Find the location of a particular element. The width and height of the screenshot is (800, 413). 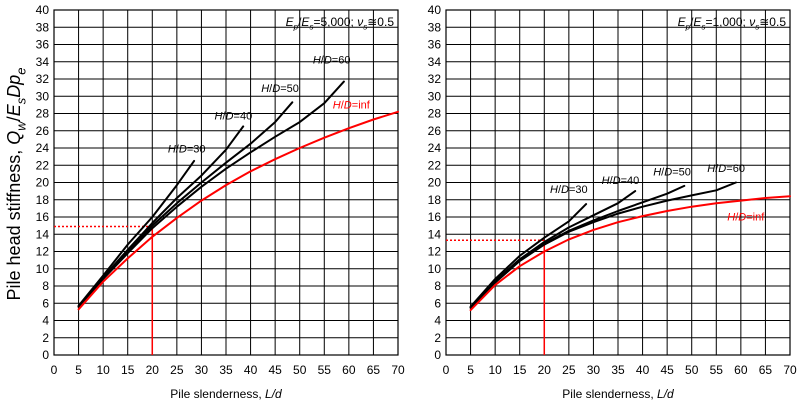

shared-y-axis-label: Pile head stiffness, Qw​/Es​Dpe​ is located at coordinates (16, 184).